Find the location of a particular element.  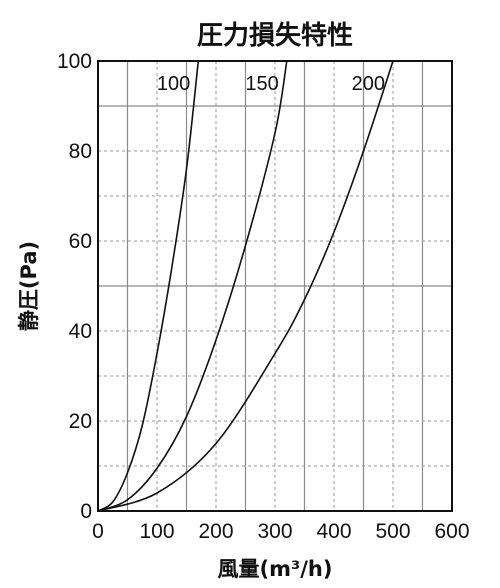

chart-title: 圧力損失特性 is located at coordinates (275, 35).